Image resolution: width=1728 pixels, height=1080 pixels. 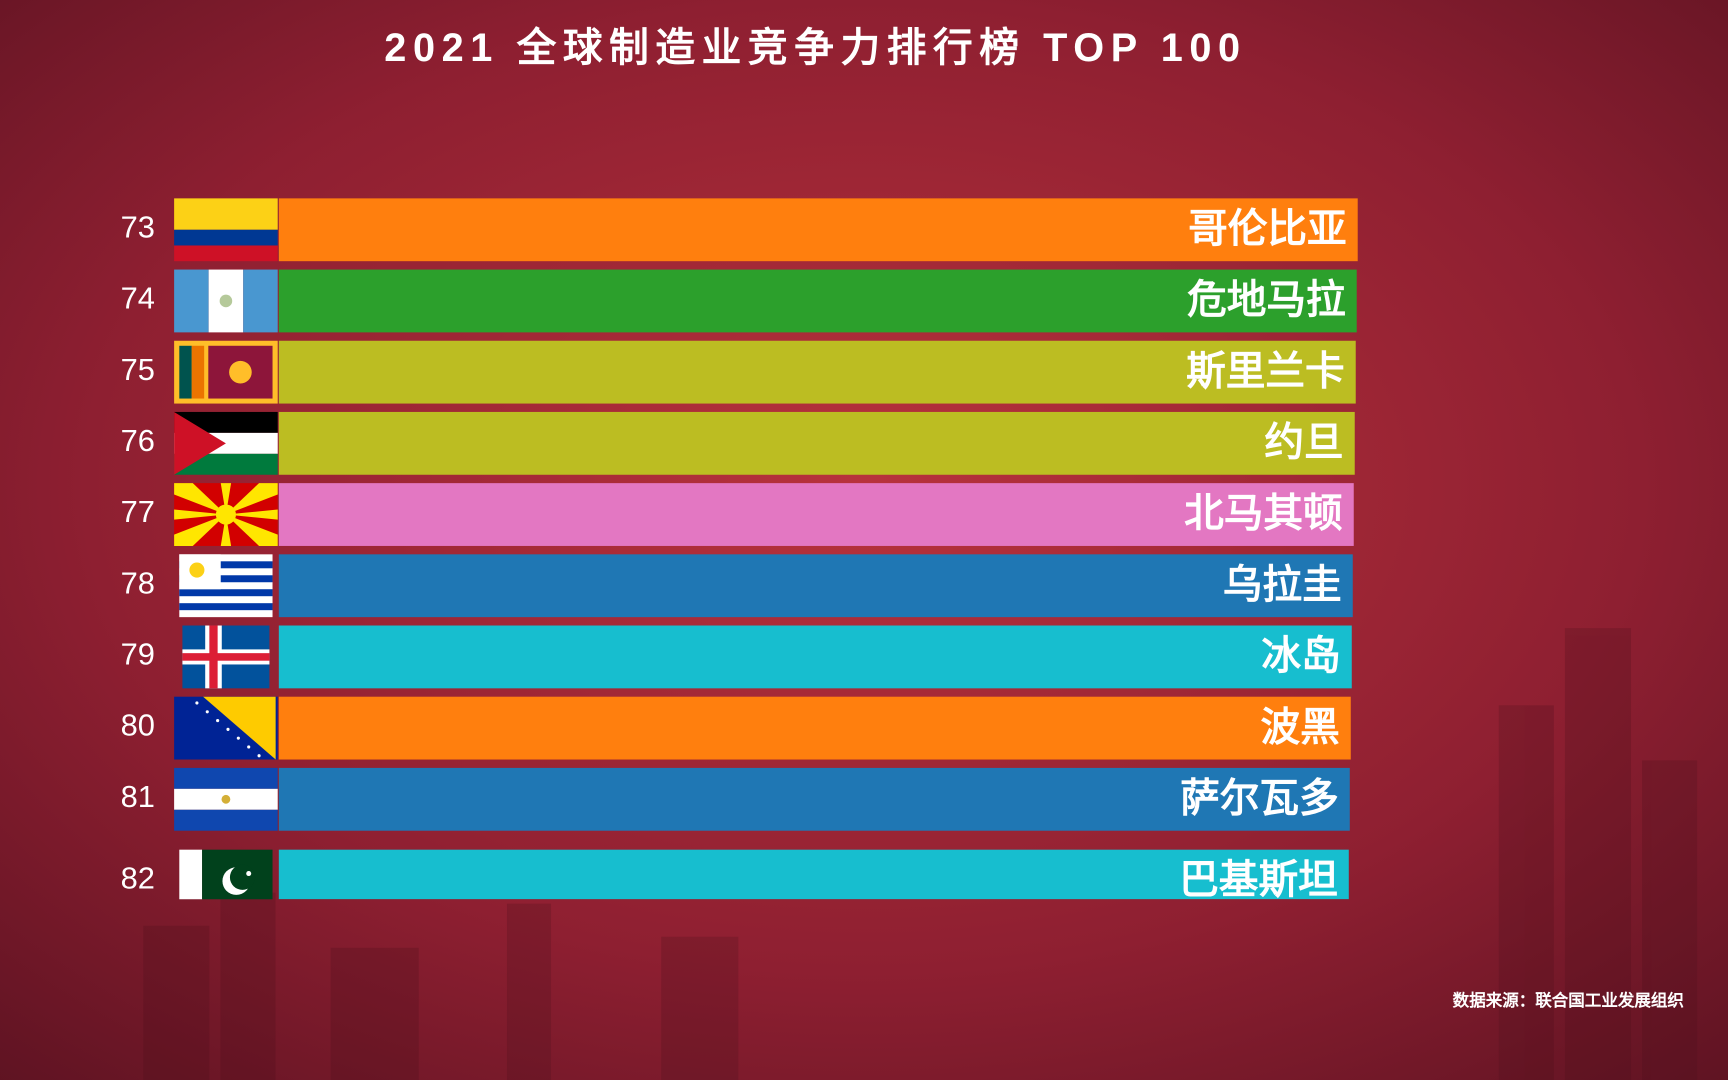 I want to click on country-name: 危地马拉, so click(x=1266, y=300).